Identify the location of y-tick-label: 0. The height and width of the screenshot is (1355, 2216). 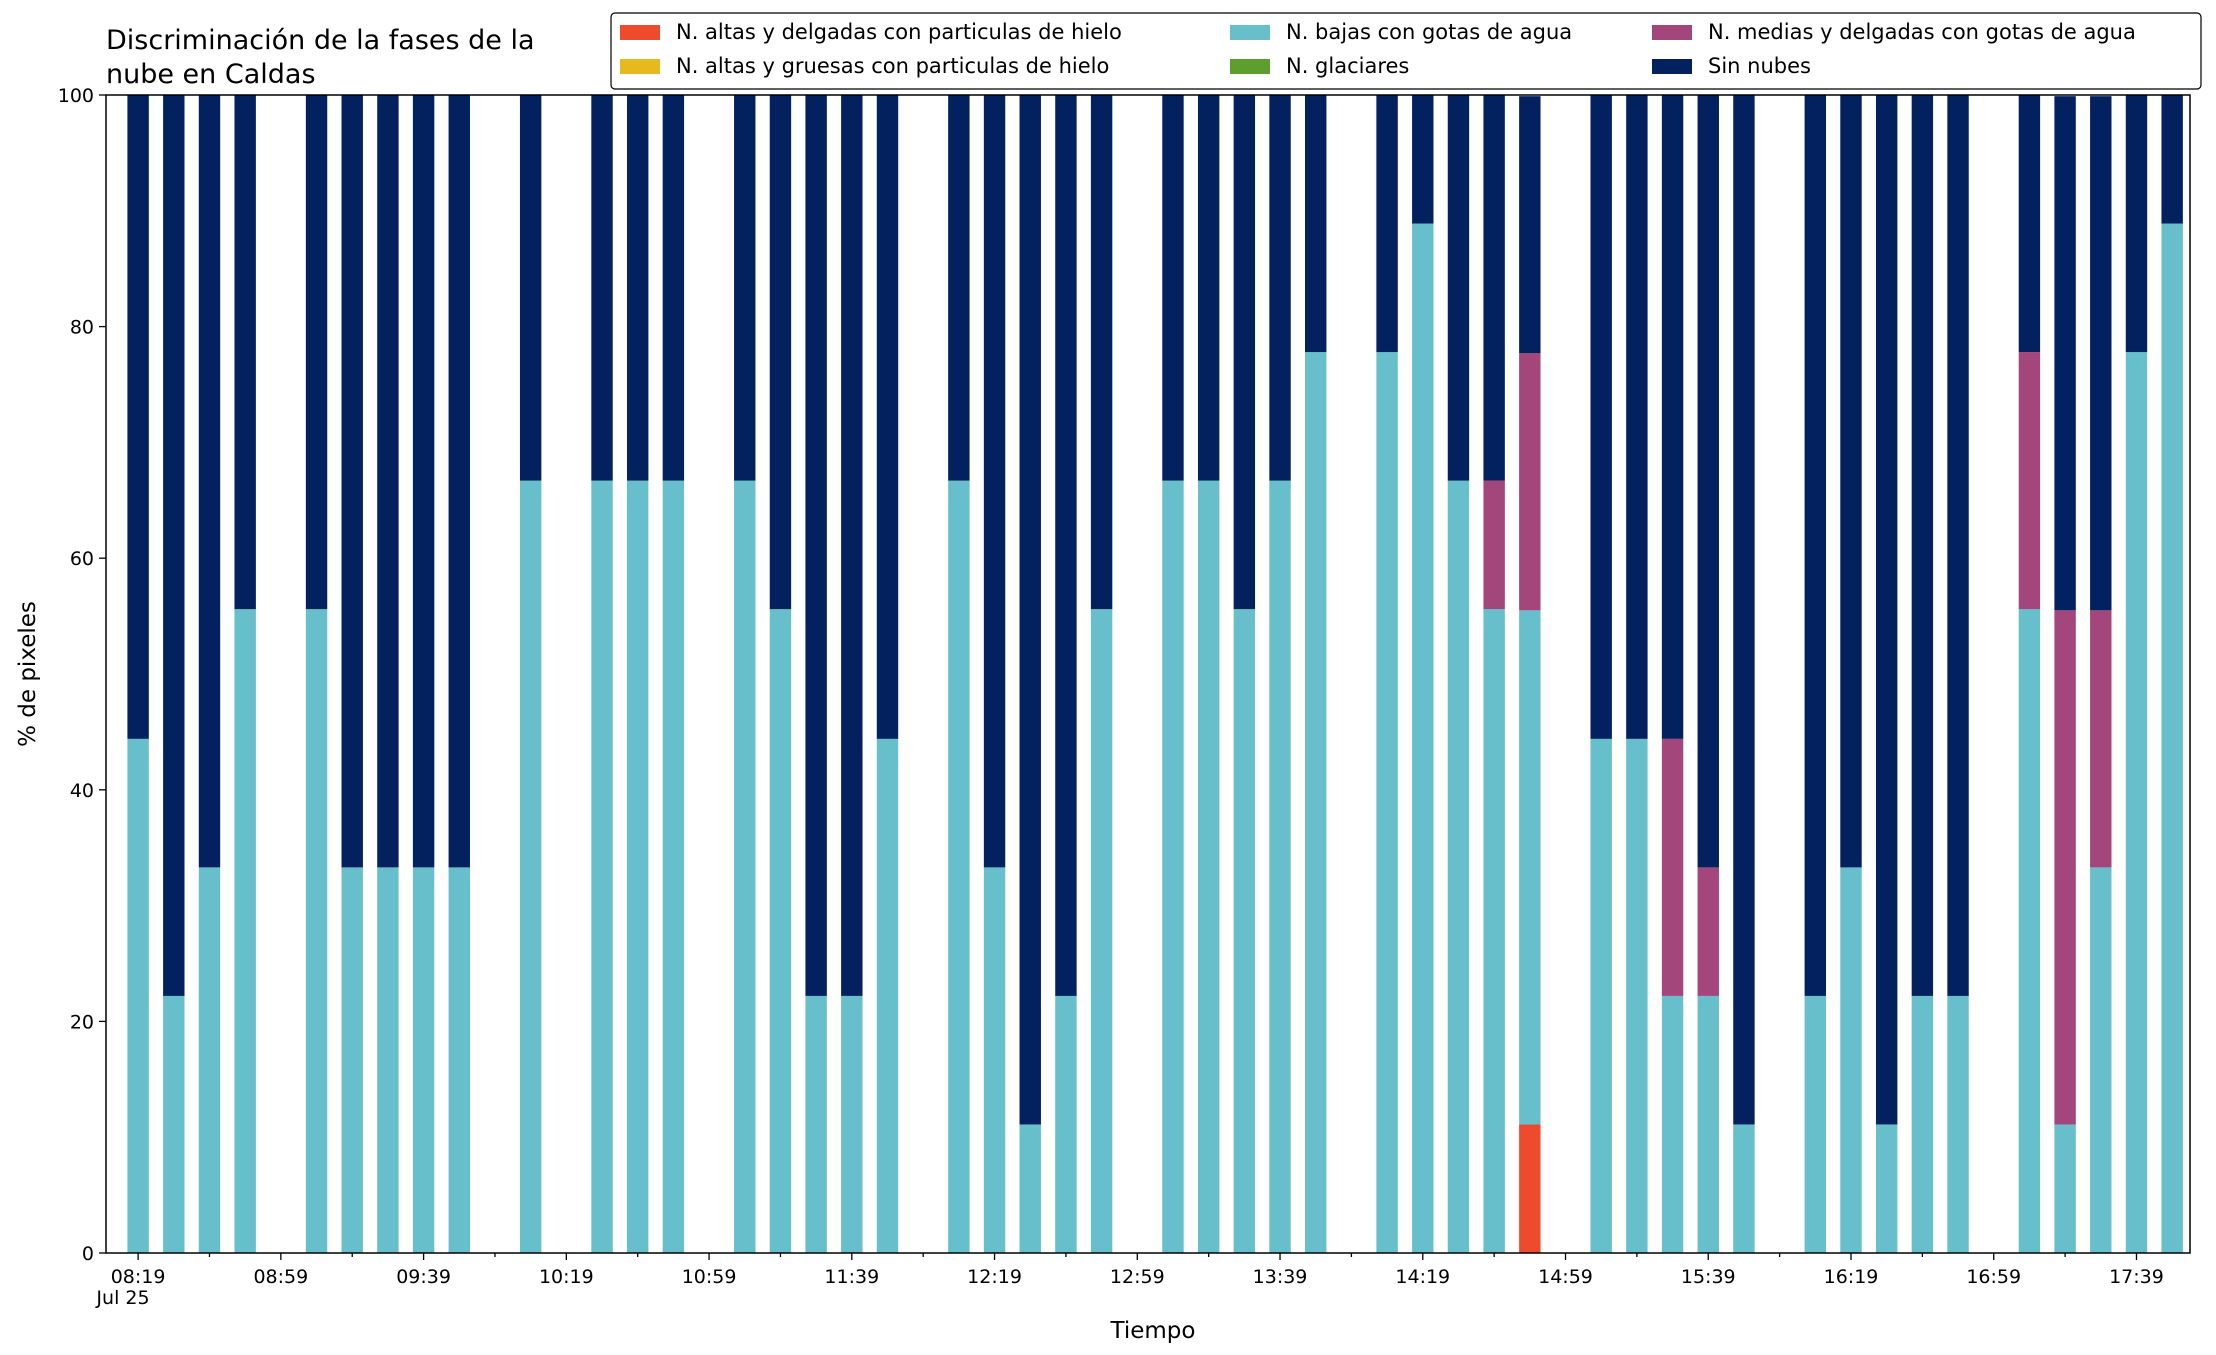
(88, 1254).